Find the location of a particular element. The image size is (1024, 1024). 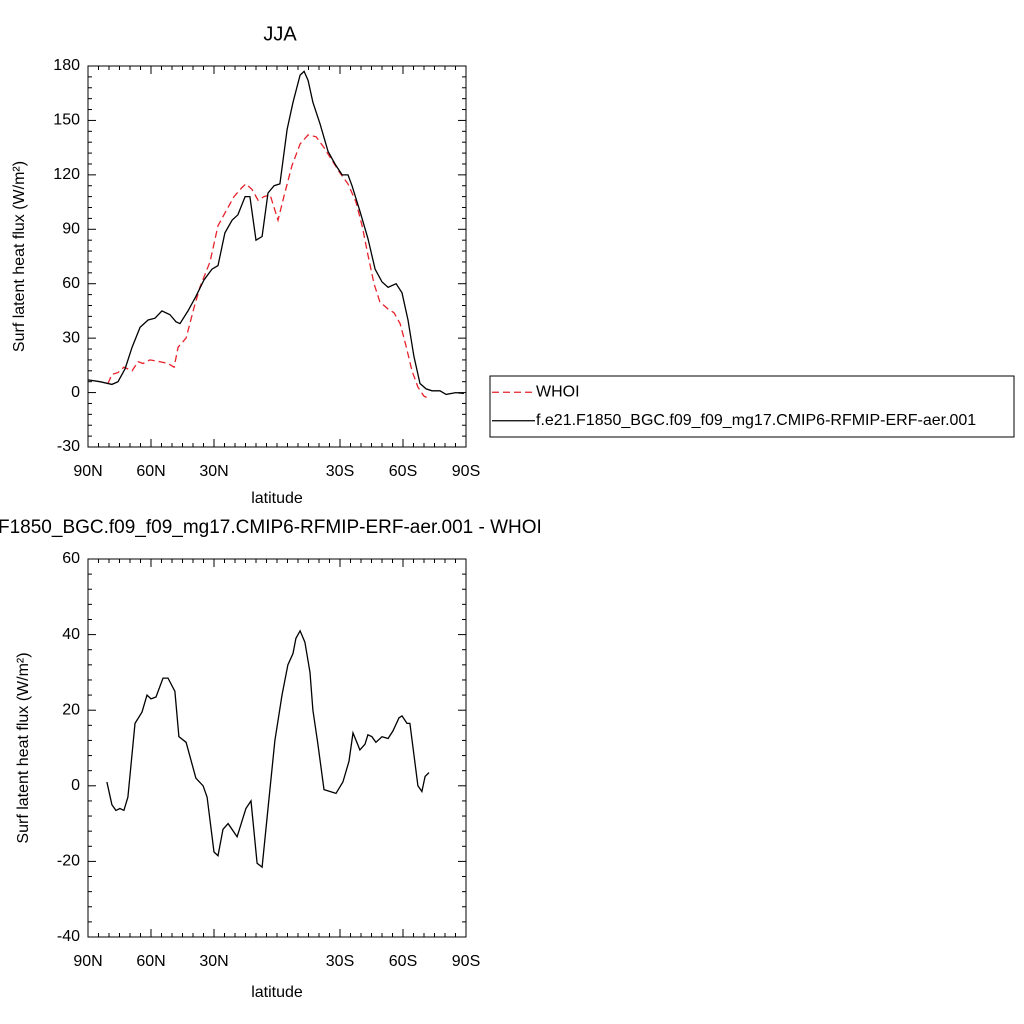

legend-box is located at coordinates (752, 406).